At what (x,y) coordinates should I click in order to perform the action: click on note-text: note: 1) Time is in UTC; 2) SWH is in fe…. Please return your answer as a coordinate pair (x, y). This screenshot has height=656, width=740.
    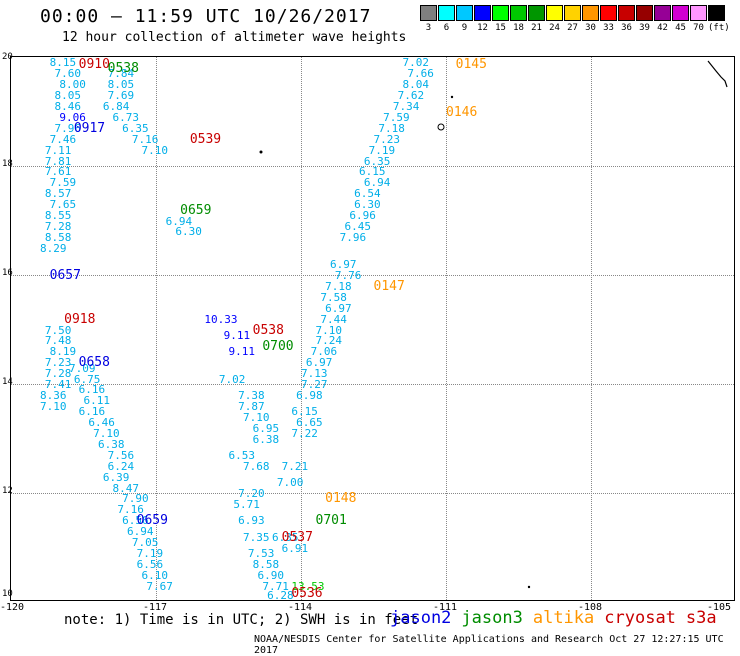
    Looking at the image, I should click on (241, 620).